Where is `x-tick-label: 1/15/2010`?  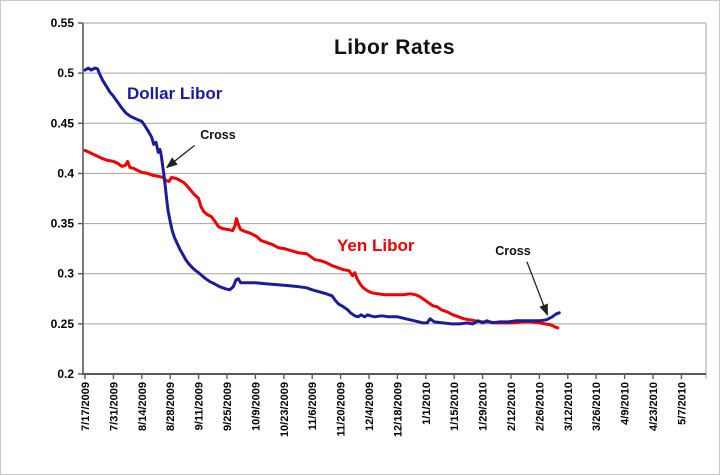
x-tick-label: 1/15/2010 is located at coordinates (455, 406).